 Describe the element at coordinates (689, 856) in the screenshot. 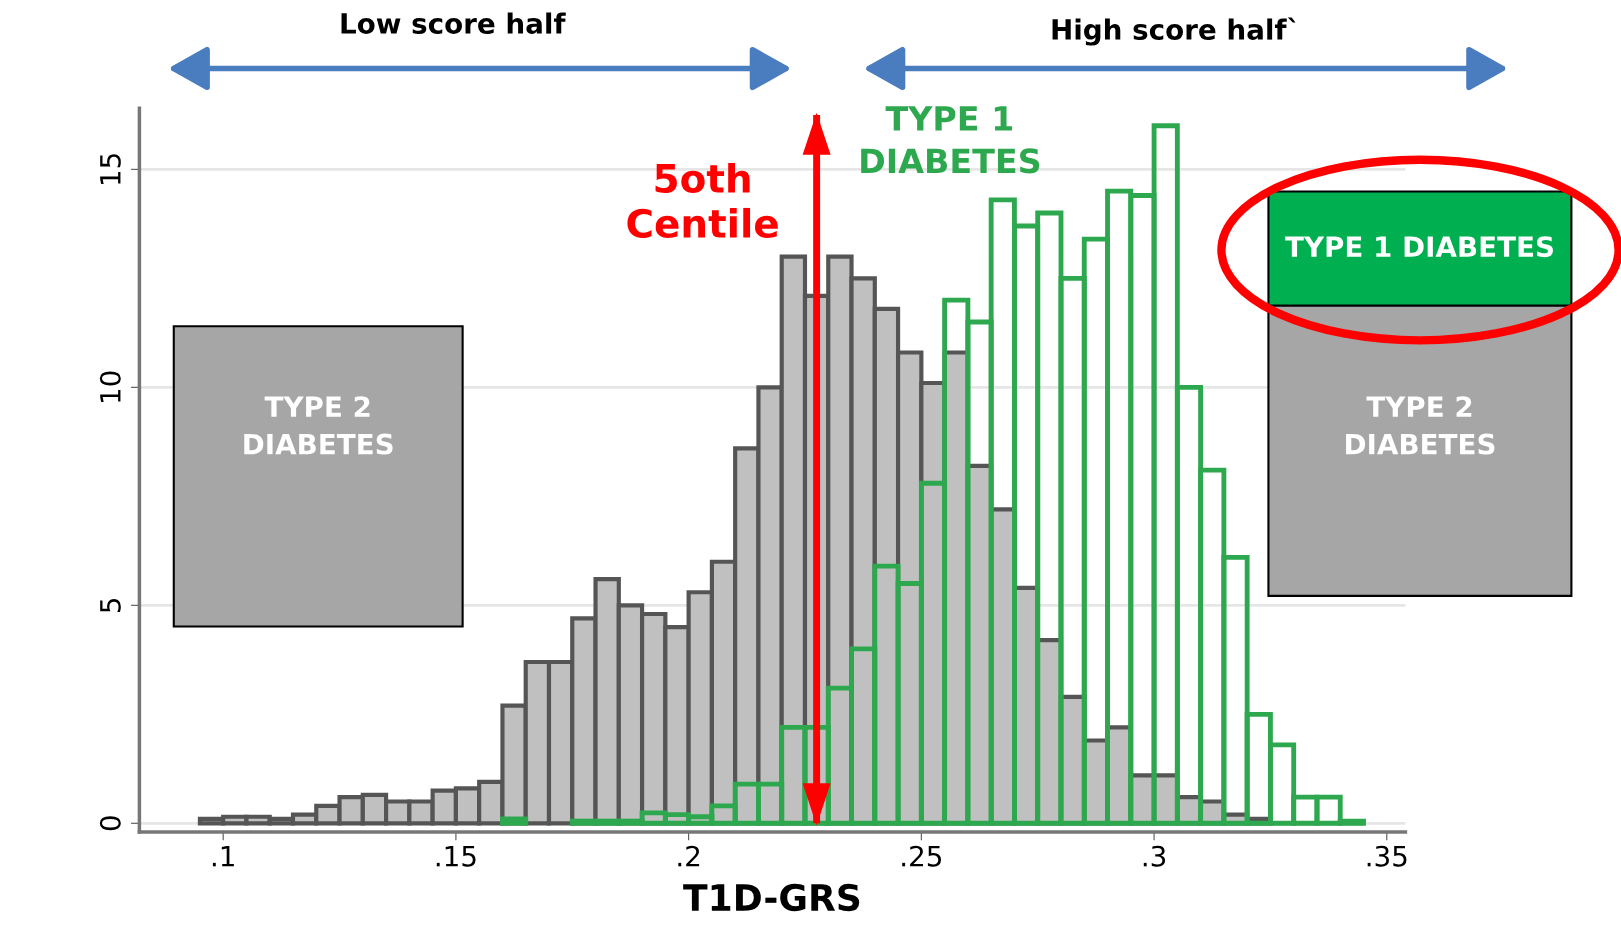

I see `x-tick-label: .2` at that location.